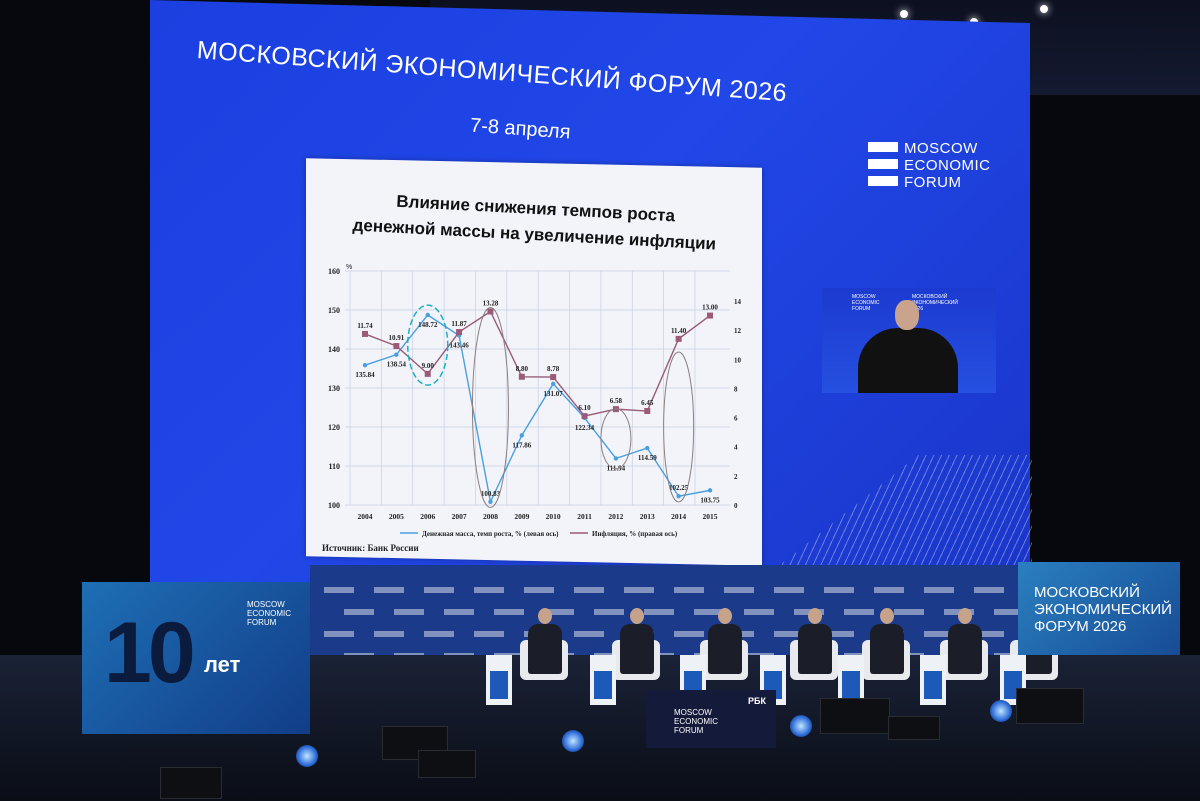  I want to click on sponsor-logo: РБК, so click(757, 701).